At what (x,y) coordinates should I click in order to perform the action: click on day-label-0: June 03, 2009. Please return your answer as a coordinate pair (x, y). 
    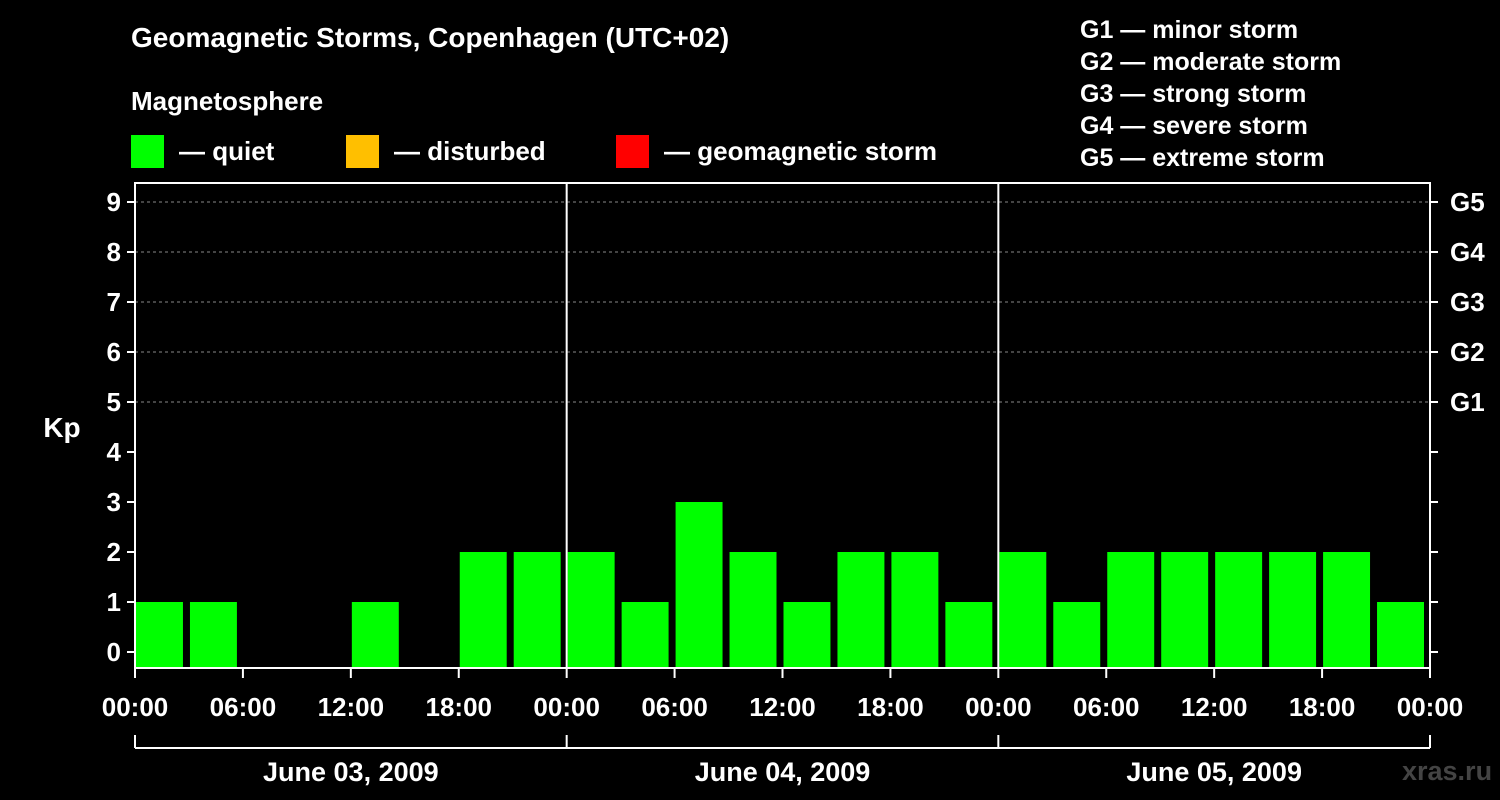
    Looking at the image, I should click on (351, 772).